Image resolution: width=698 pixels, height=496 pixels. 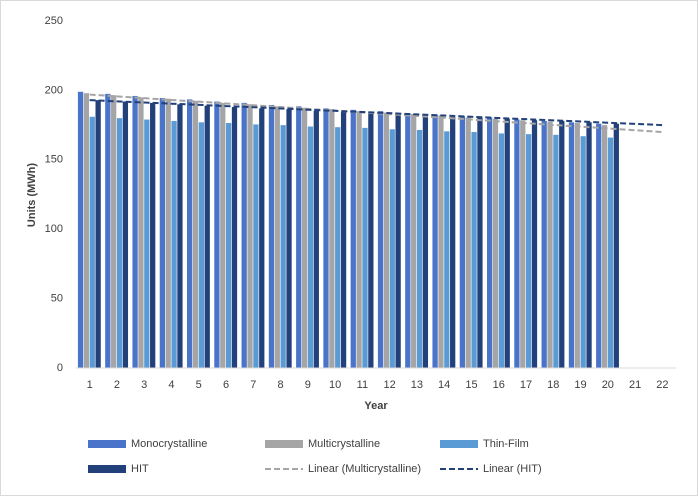 What do you see at coordinates (140, 469) in the screenshot?
I see `legend-label: HIT` at bounding box center [140, 469].